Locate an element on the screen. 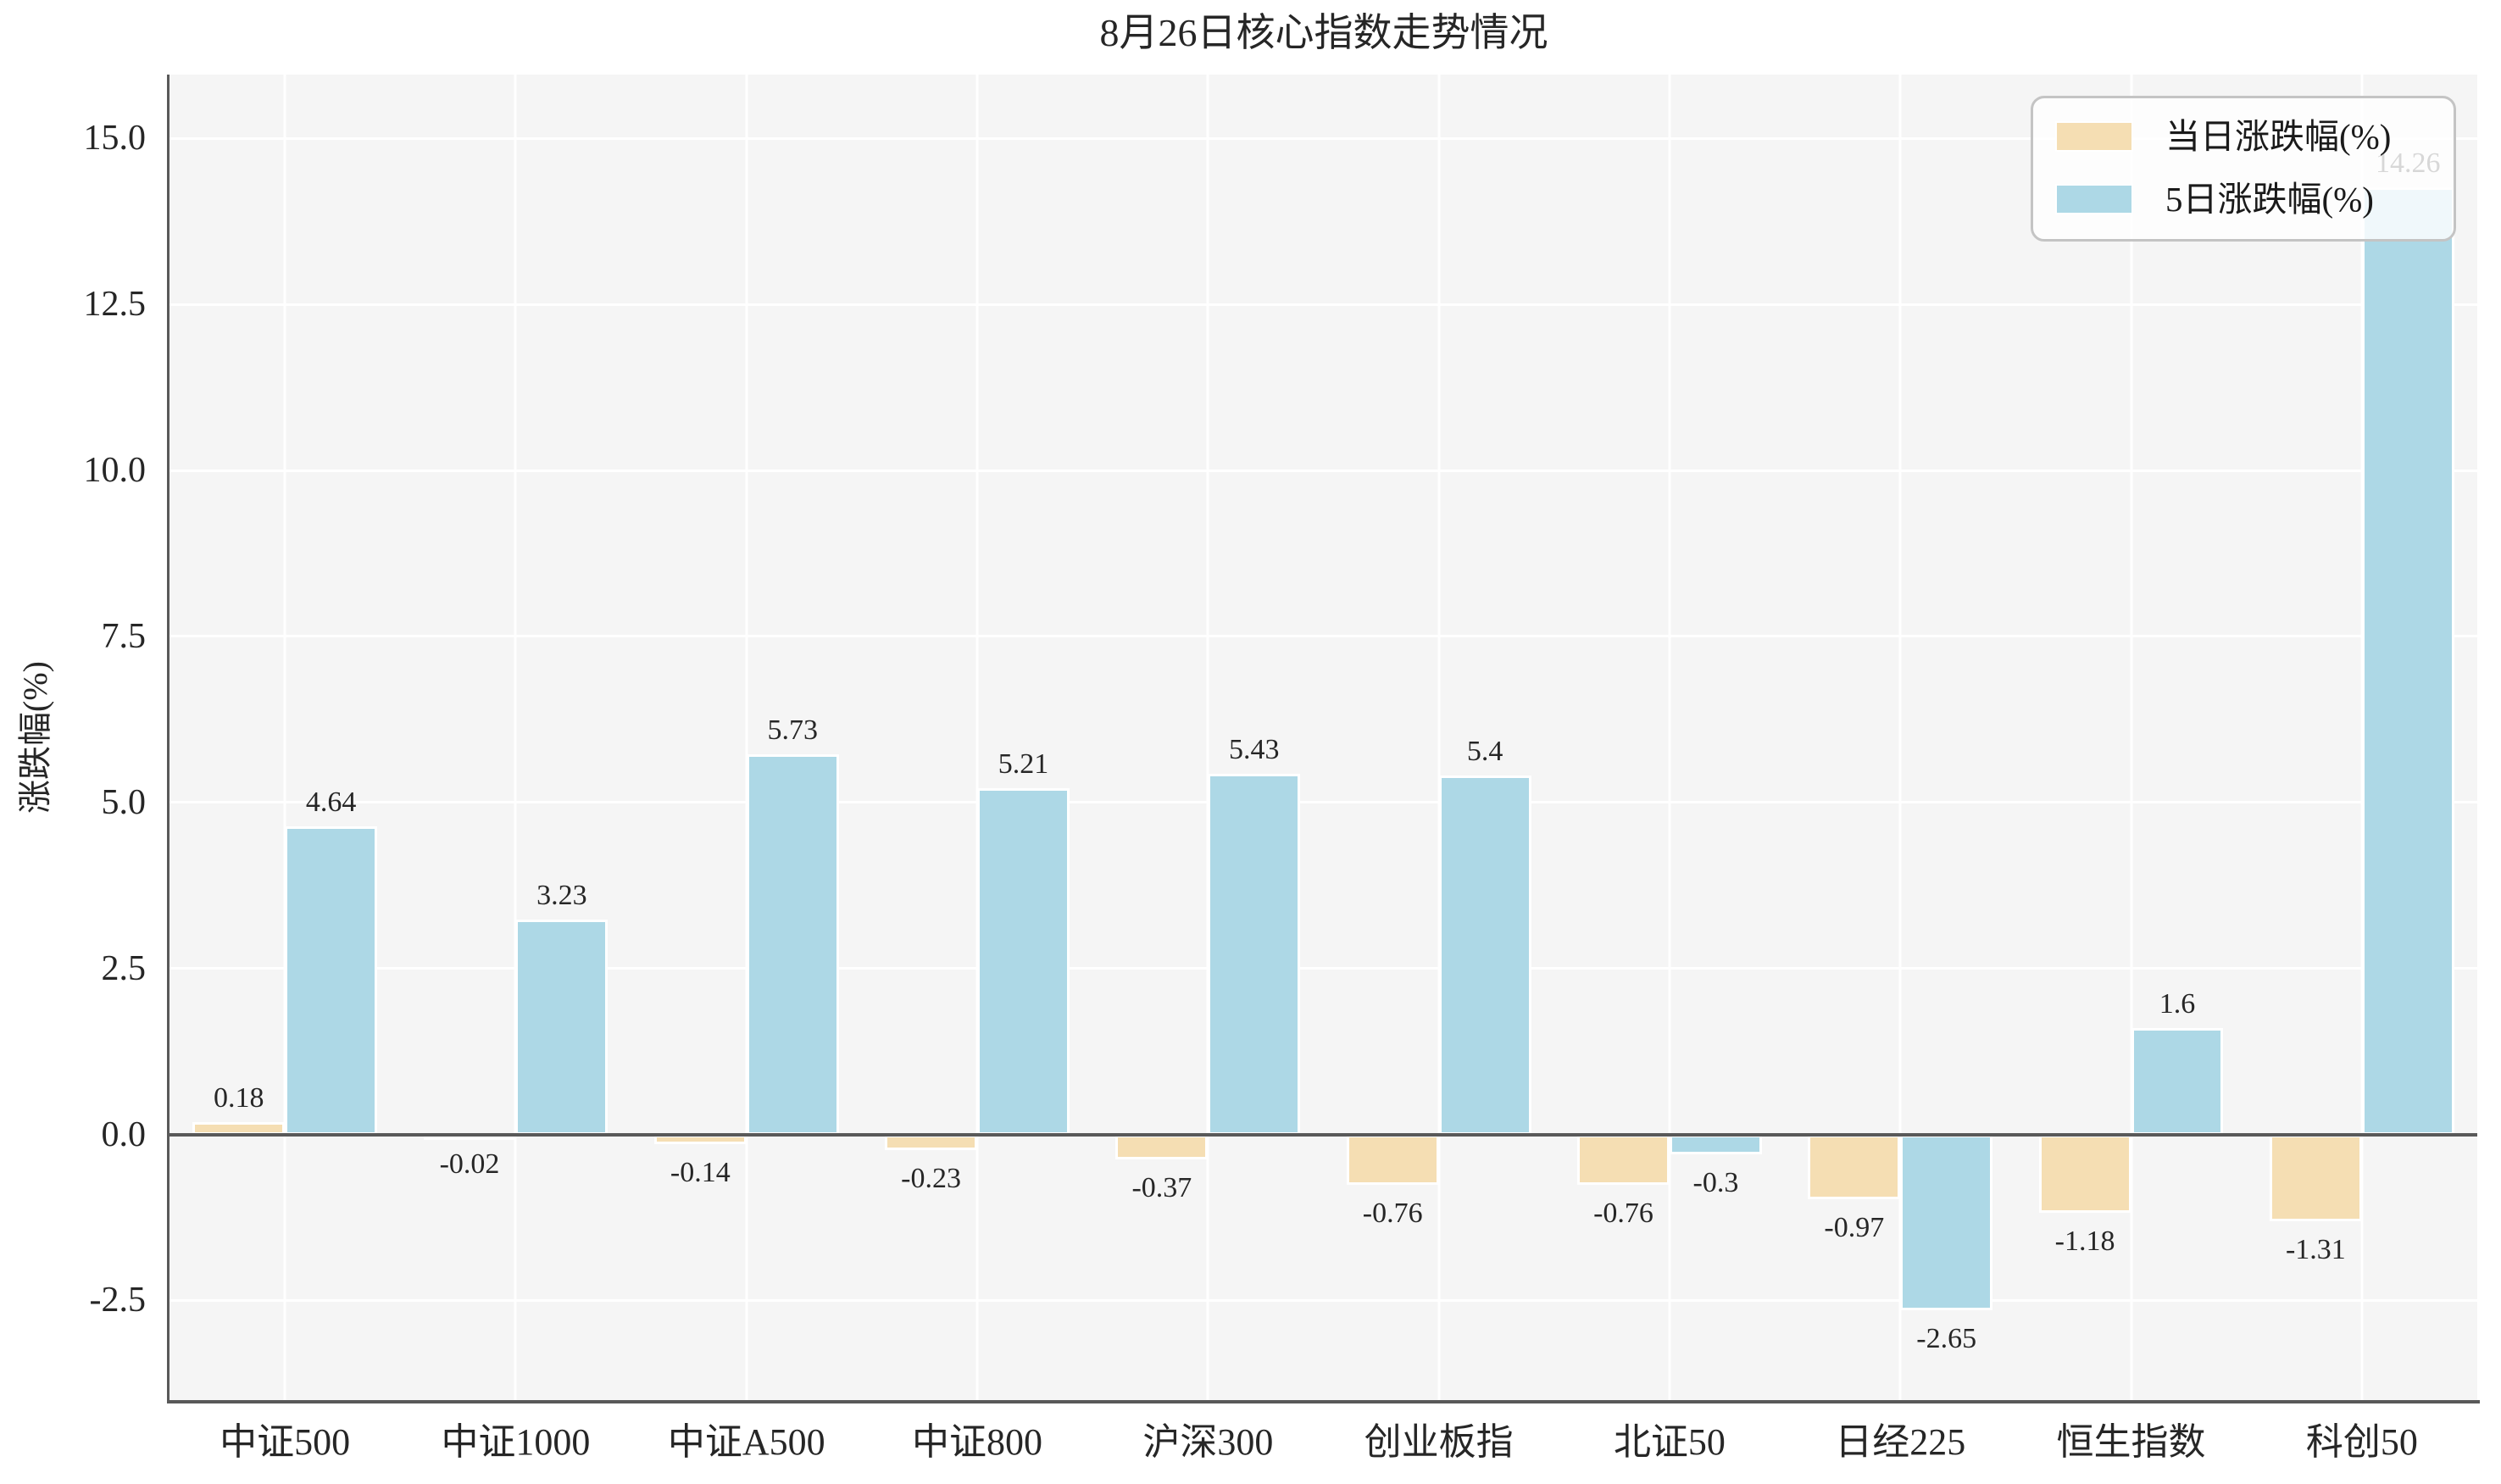  x-tick-label: 创业板指 is located at coordinates (1439, 1442).